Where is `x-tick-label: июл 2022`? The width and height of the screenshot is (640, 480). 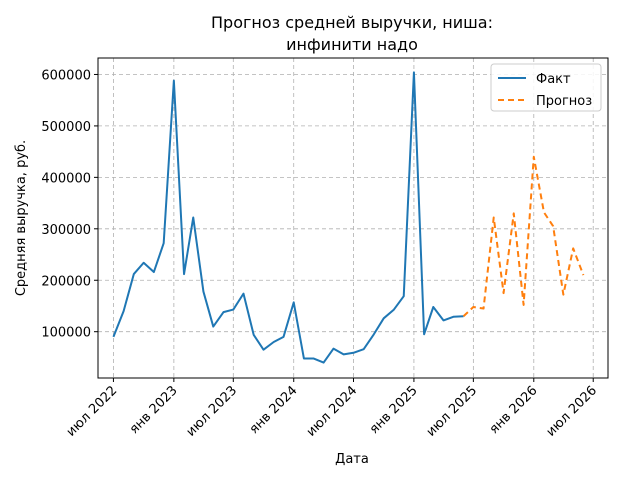
x-tick-label: июл 2022 is located at coordinates (92, 411).